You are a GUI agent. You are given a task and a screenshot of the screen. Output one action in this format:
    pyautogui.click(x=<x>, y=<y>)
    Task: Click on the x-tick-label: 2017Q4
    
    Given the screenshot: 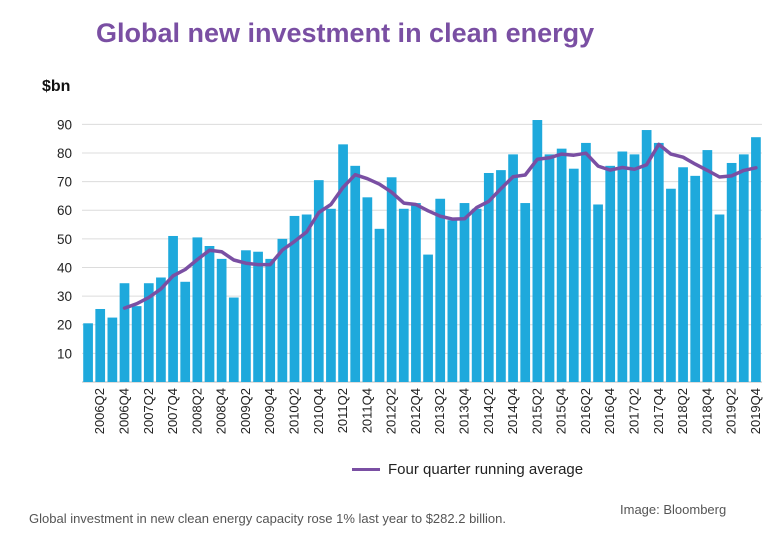 What is the action you would take?
    pyautogui.click(x=658, y=411)
    